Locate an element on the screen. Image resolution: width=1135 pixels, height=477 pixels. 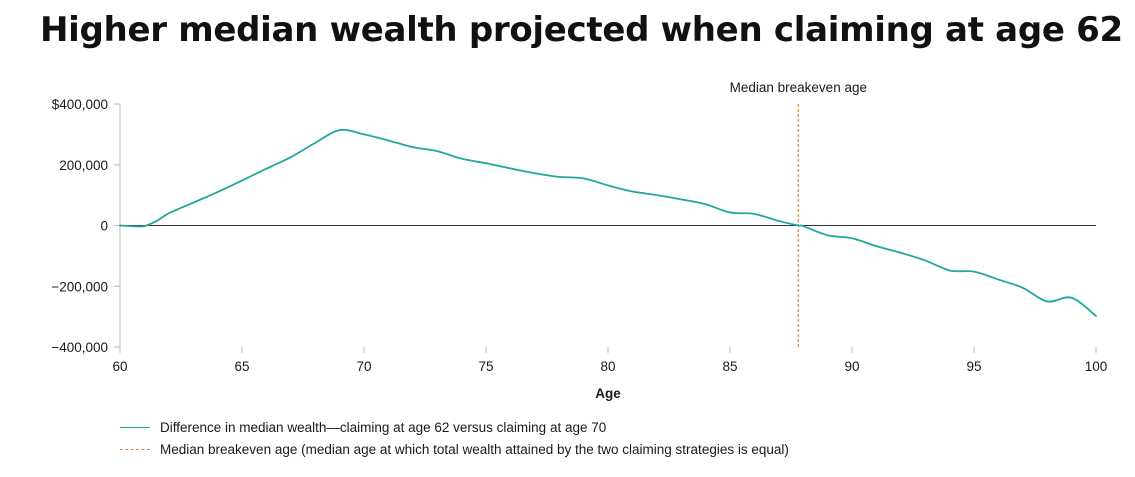
y-tick-label: 0 is located at coordinates (104, 226).